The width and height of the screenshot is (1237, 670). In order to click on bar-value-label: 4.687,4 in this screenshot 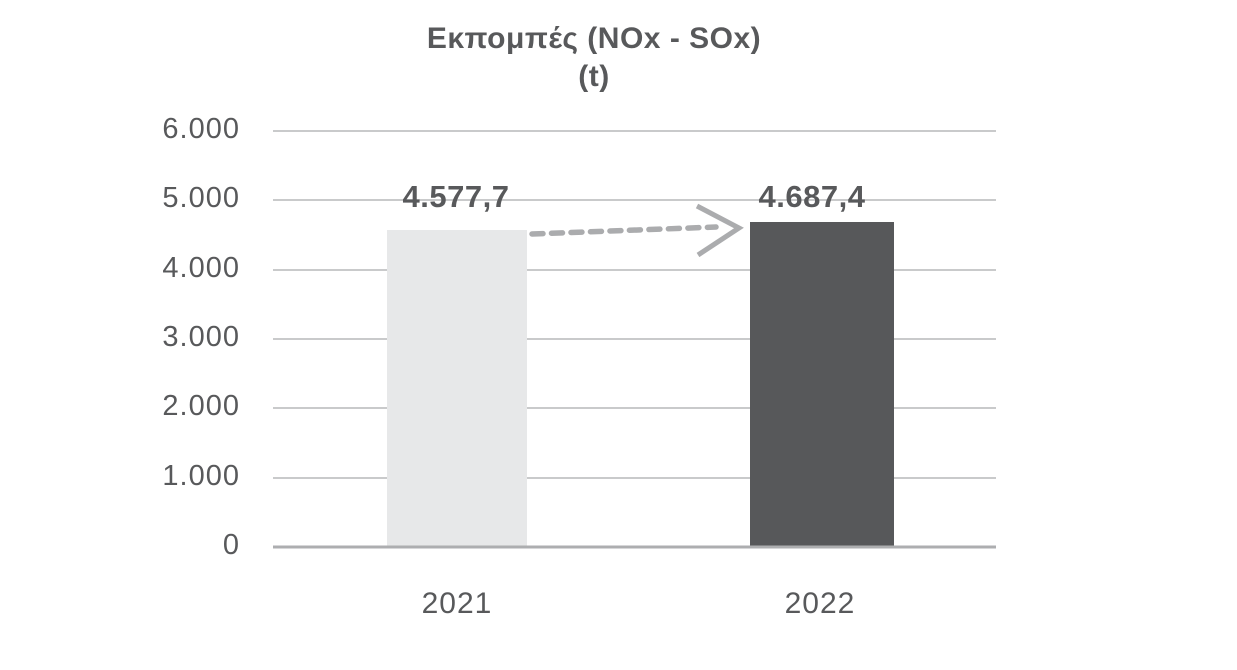, I will do `click(812, 196)`.